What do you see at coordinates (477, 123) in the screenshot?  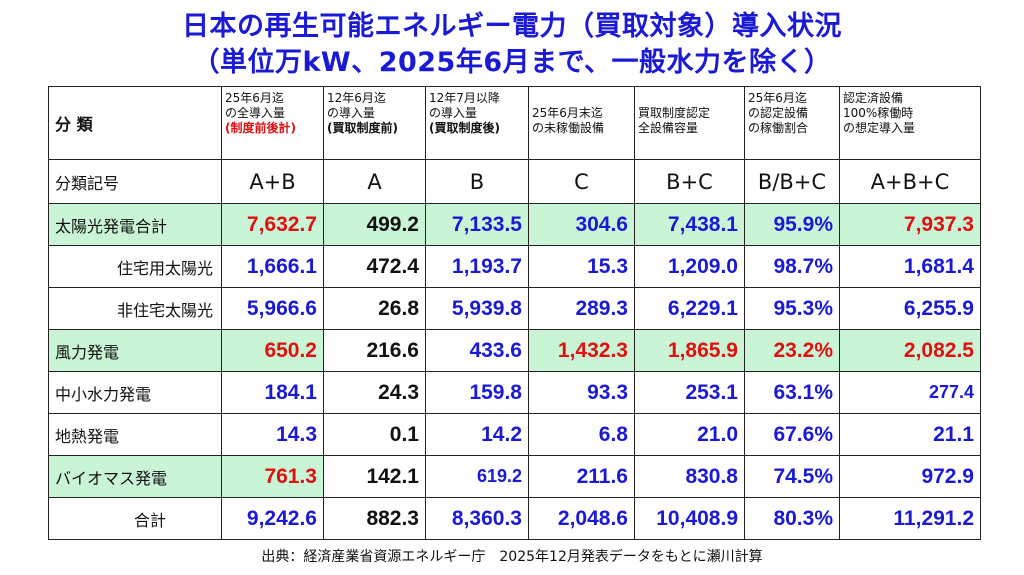 I see `header-col3: 12年7月以降 の導入量 (買取制度後)` at bounding box center [477, 123].